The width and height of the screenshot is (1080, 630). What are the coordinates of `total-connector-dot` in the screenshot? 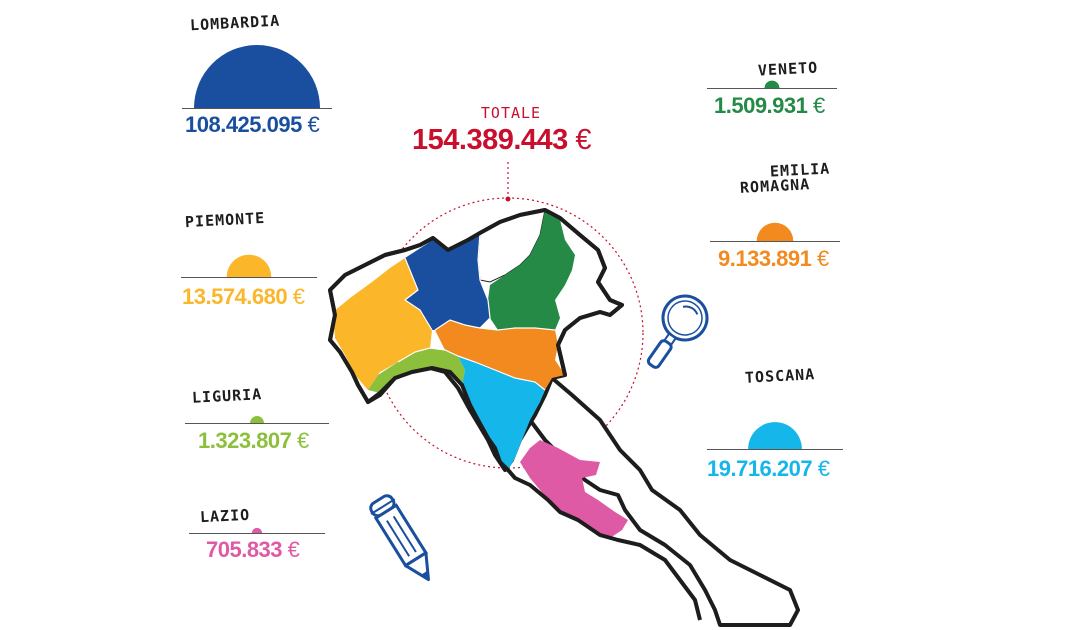 It's located at (508, 199).